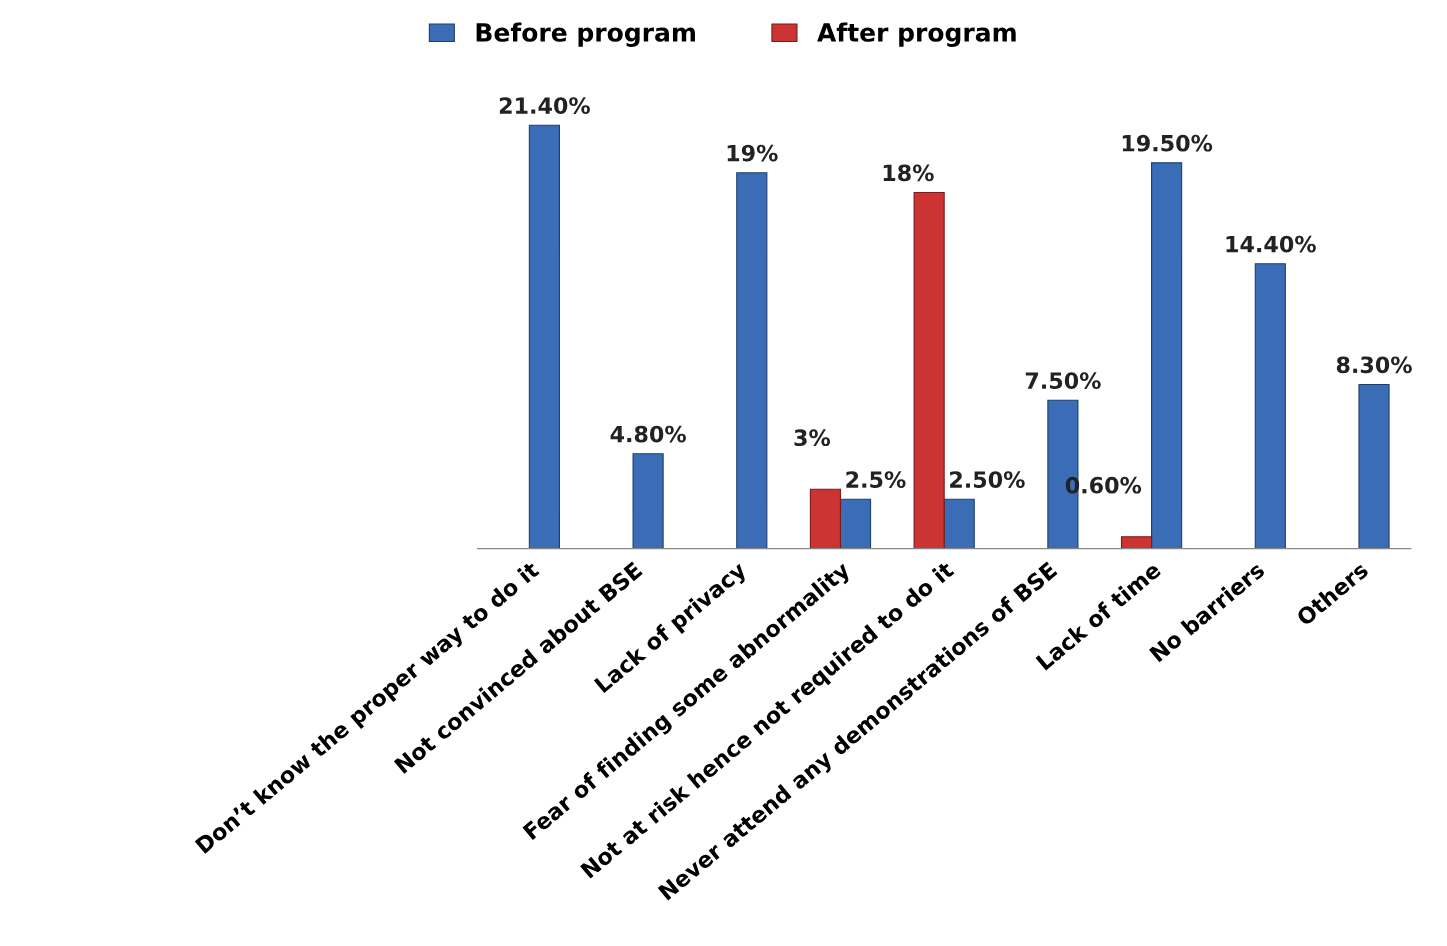 Image resolution: width=1447 pixels, height=946 pixels. Describe the element at coordinates (648, 434) in the screenshot. I see `data-label: 4.80%` at that location.